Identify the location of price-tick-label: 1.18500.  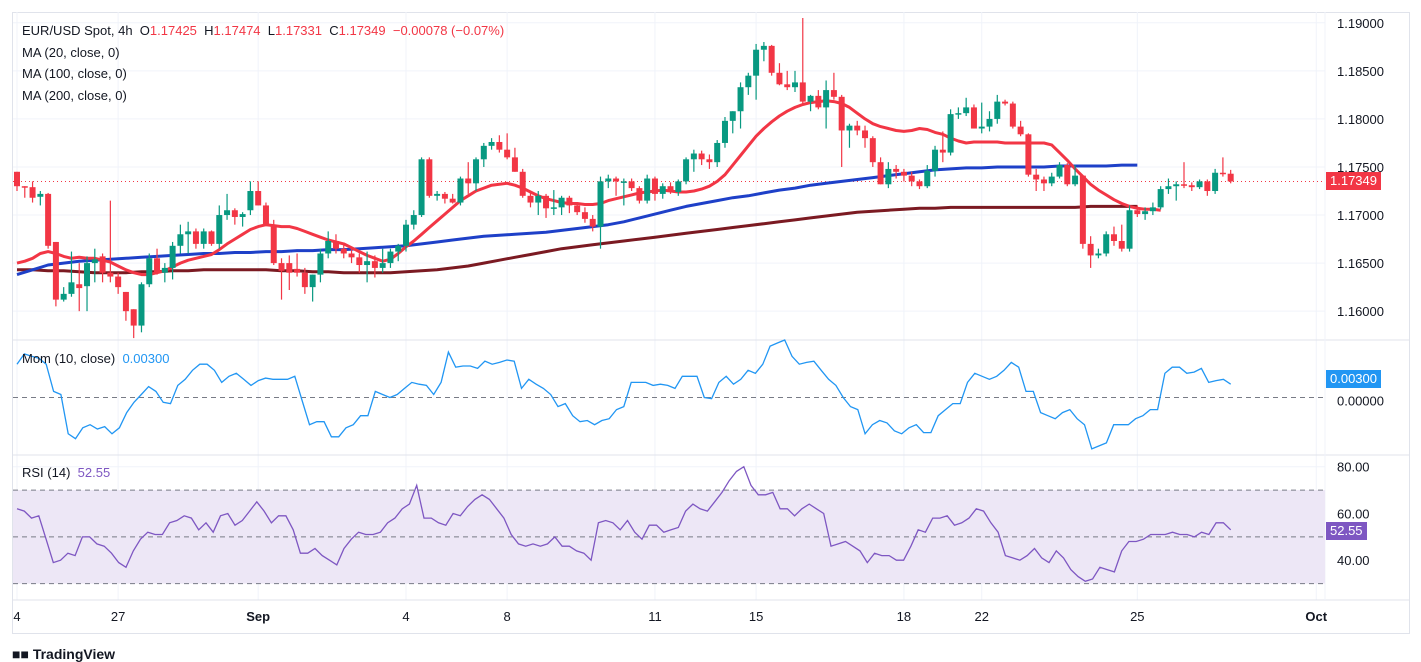
(1360, 71).